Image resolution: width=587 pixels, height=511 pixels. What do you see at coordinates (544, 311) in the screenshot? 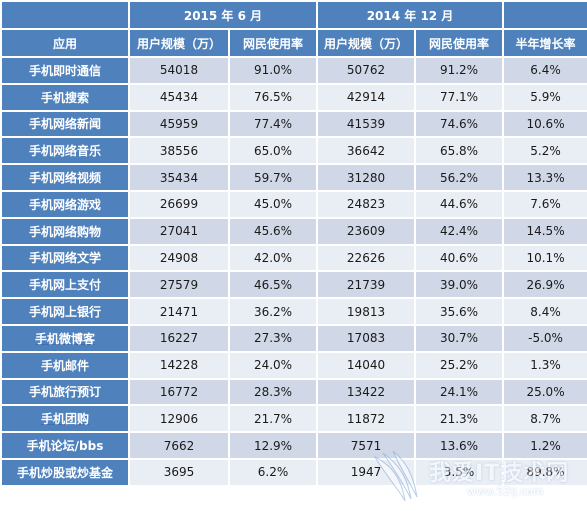
I see `growth-cell: 8.4%` at bounding box center [544, 311].